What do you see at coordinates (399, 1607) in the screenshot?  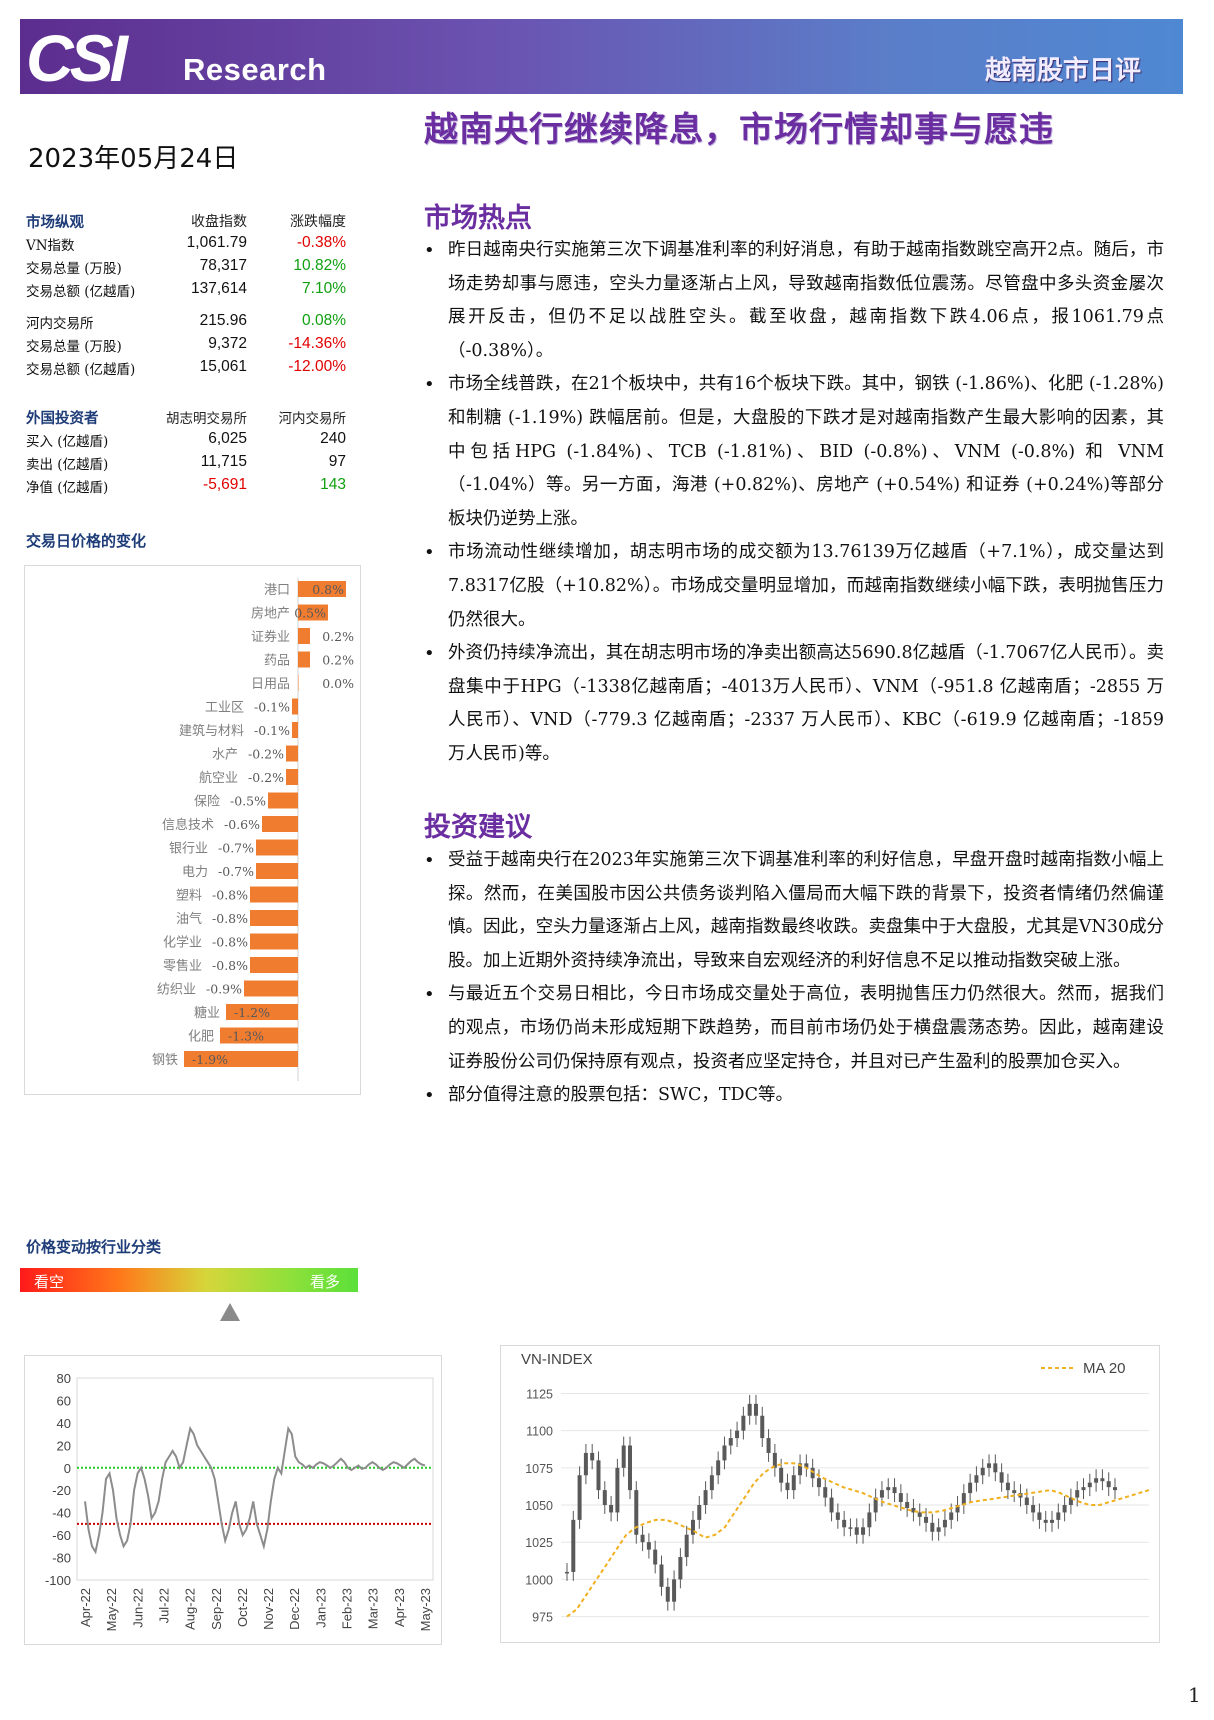 I see `x-tick-label: Apr-23` at bounding box center [399, 1607].